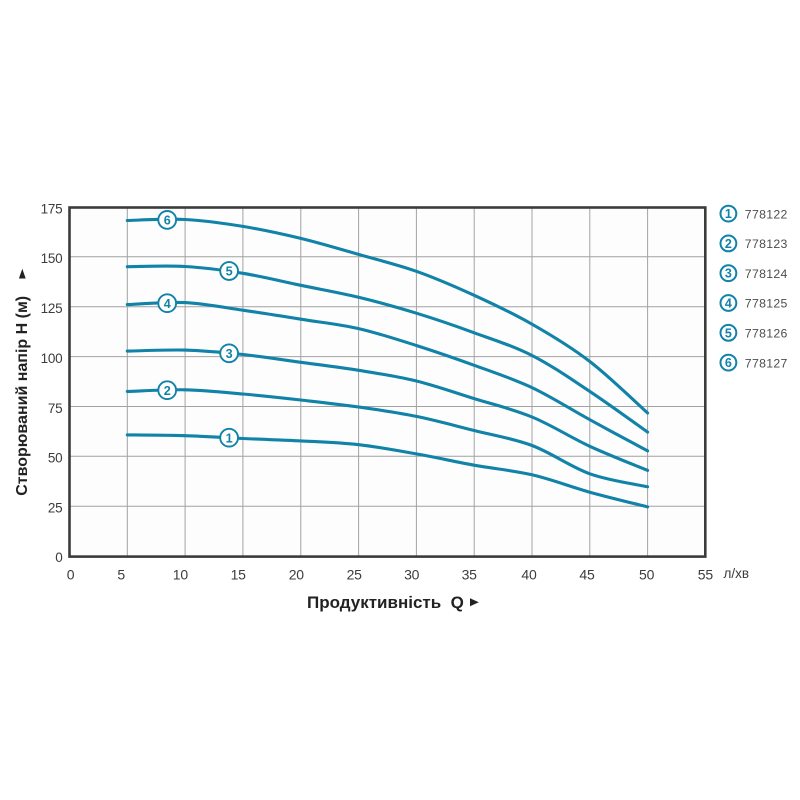 Image resolution: width=800 pixels, height=800 pixels. Describe the element at coordinates (412, 574) in the screenshot. I see `svg-text: 30` at that location.